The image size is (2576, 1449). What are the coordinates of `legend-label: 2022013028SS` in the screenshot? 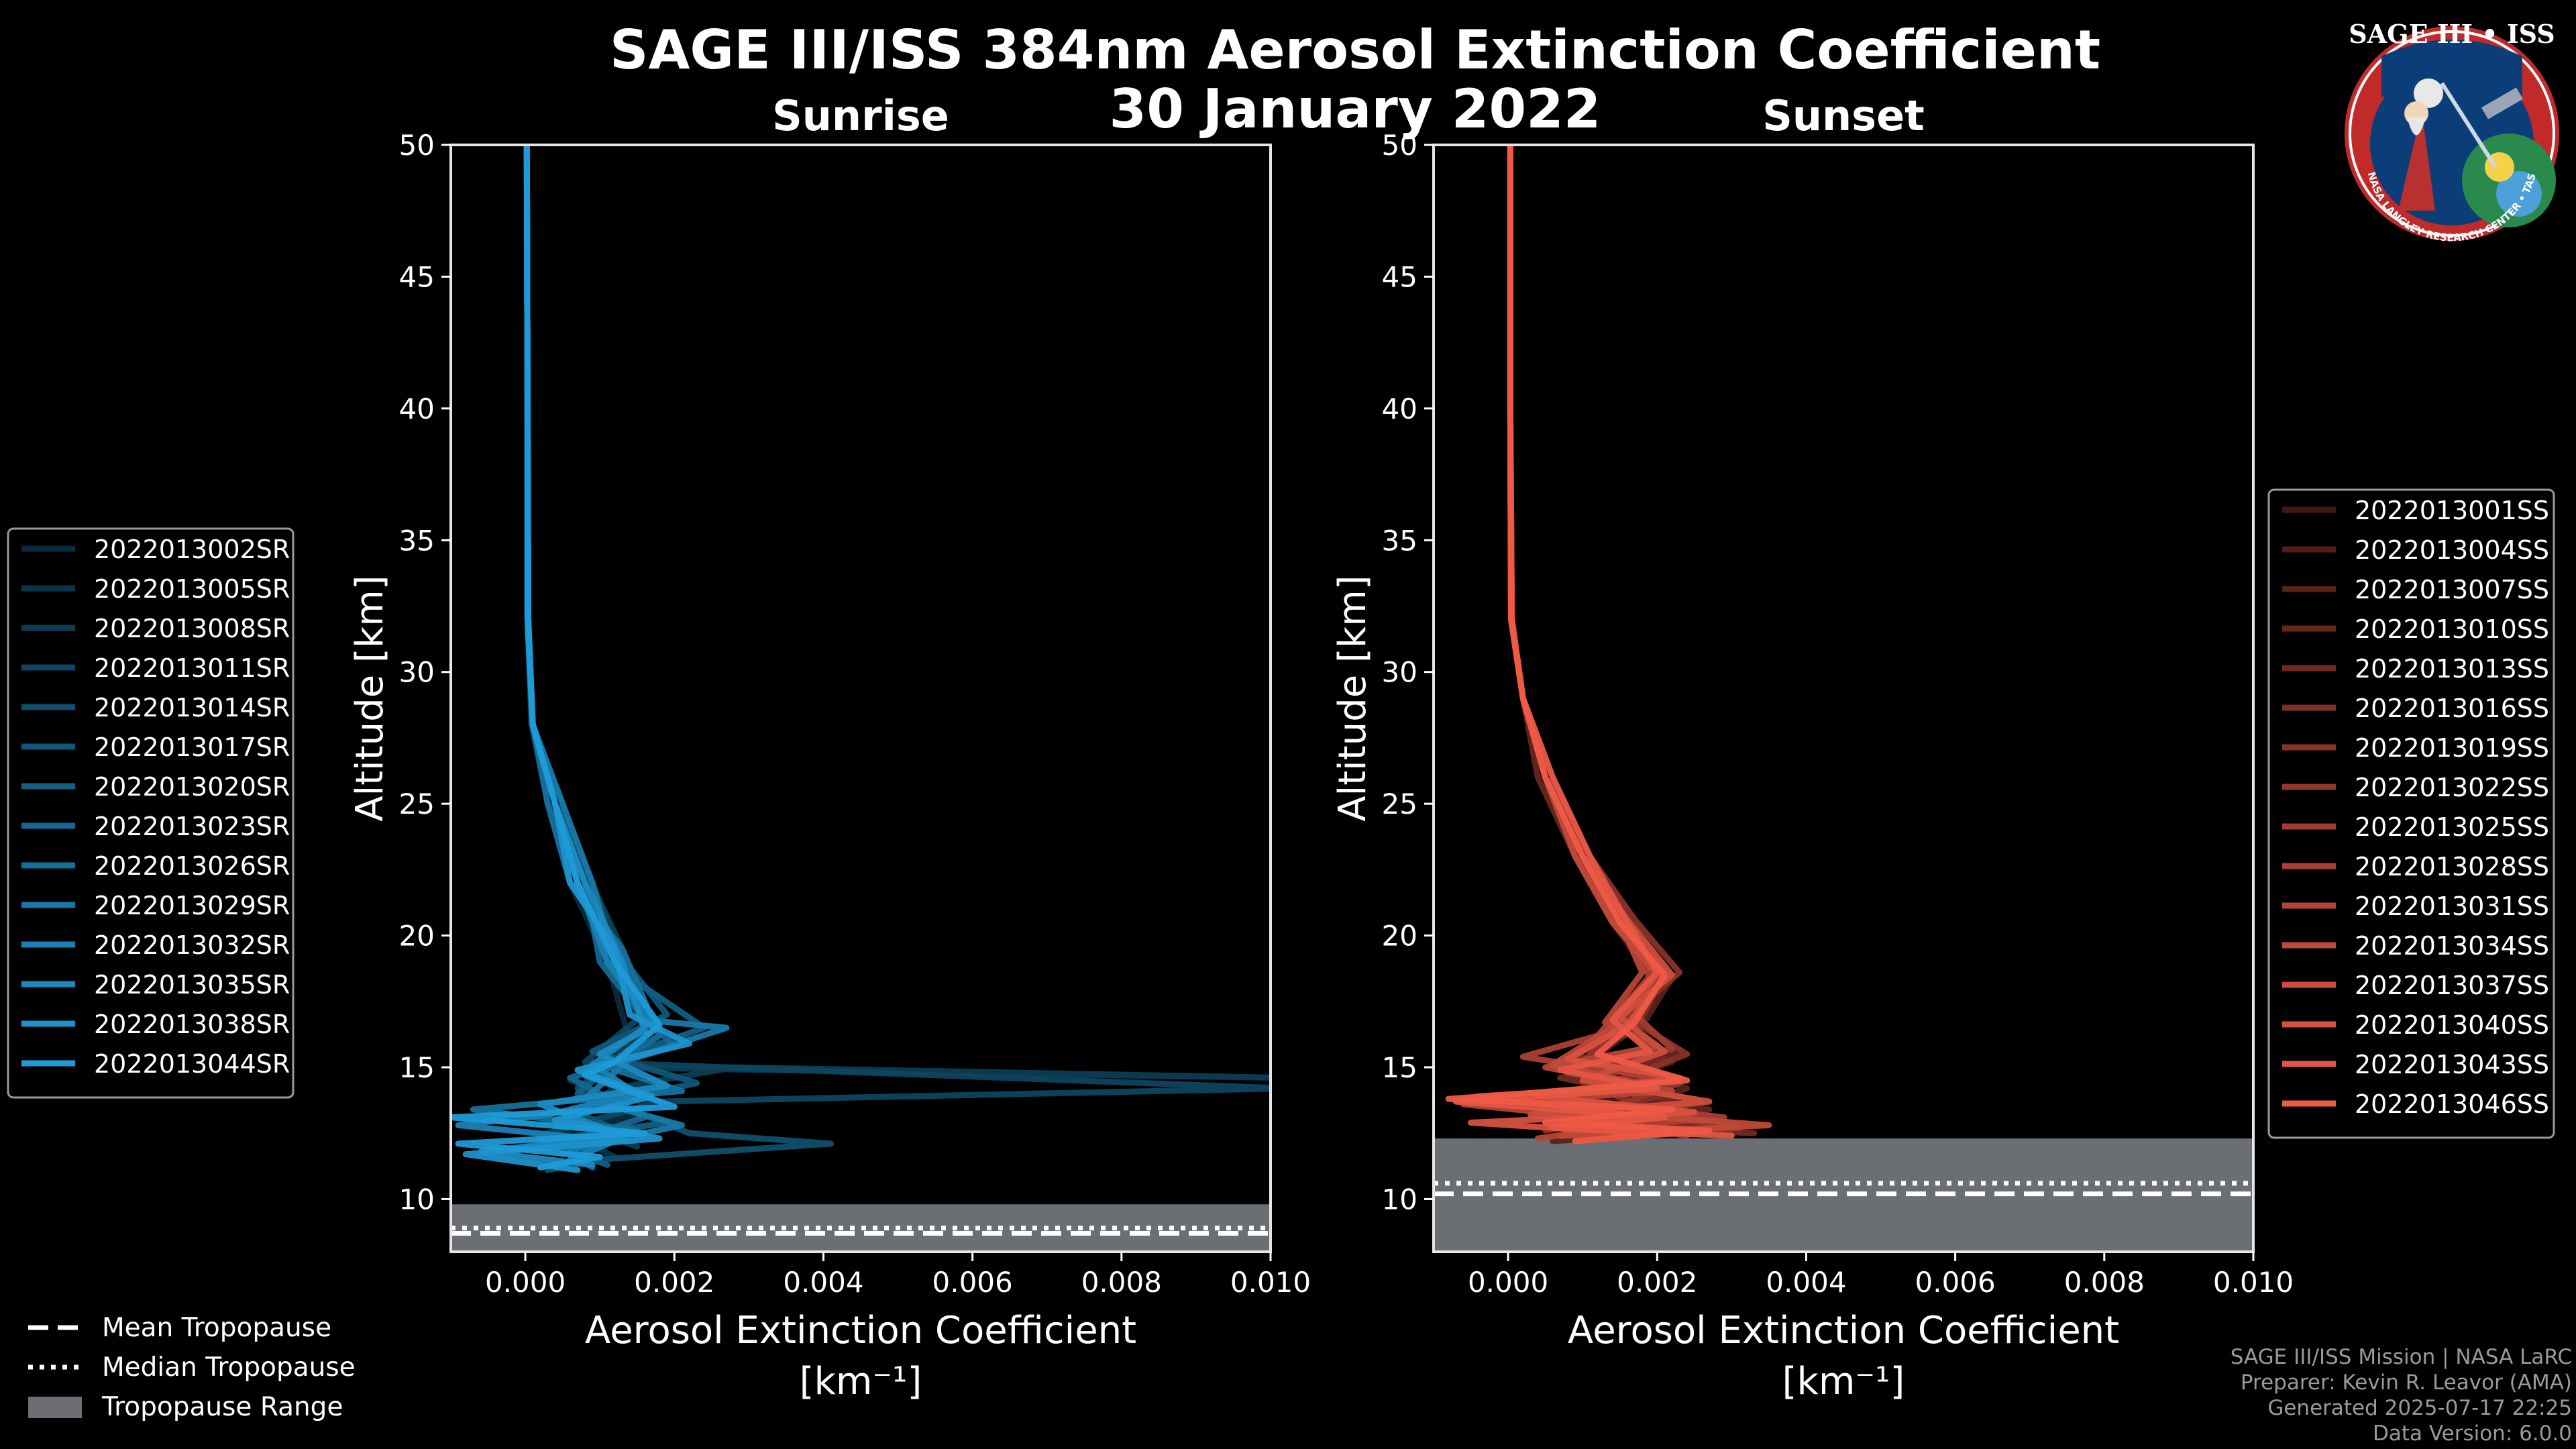 It's located at (2452, 866).